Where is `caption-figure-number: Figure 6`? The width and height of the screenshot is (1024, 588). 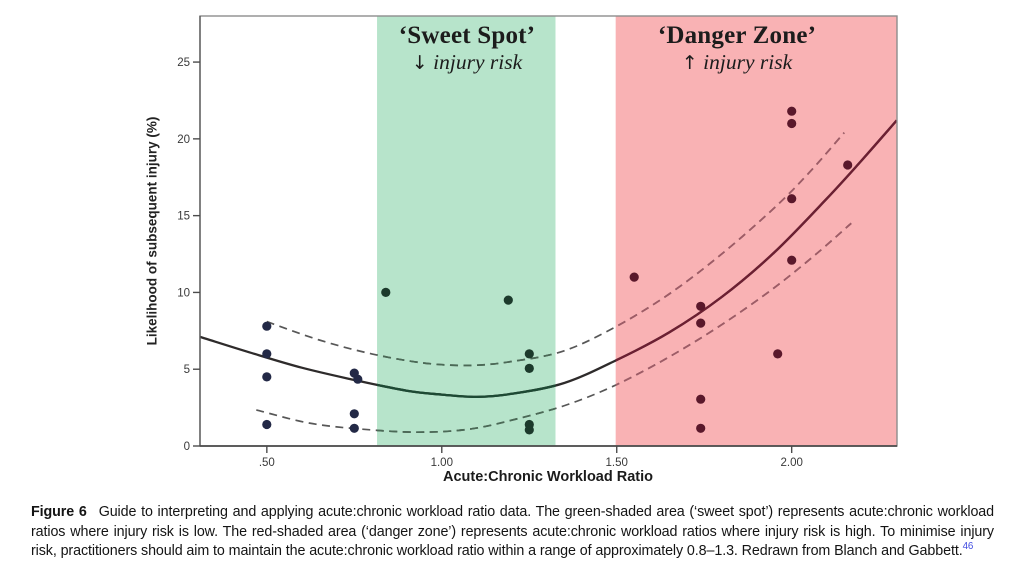
caption-figure-number: Figure 6 is located at coordinates (59, 512).